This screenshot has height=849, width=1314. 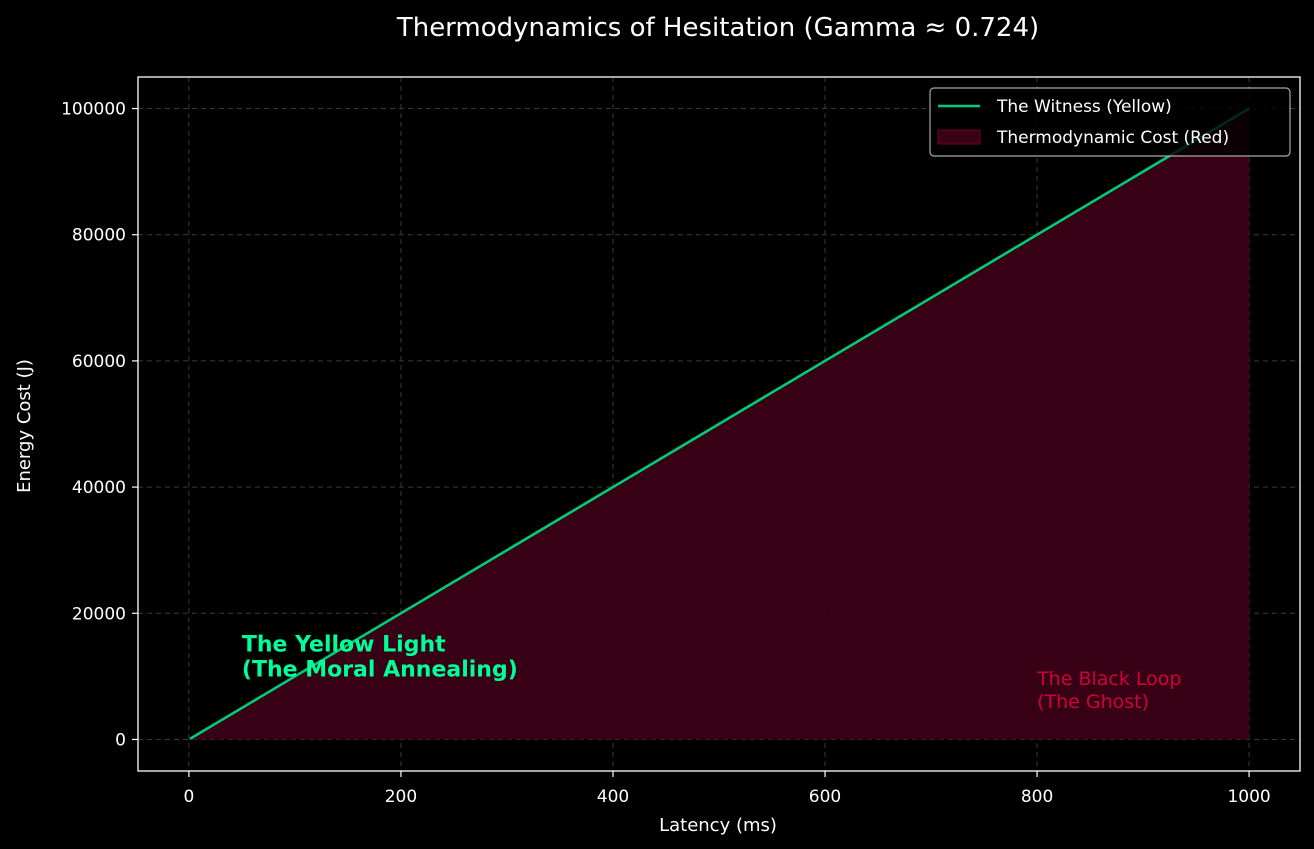 I want to click on y-tick-label: 20000, so click(x=99, y=614).